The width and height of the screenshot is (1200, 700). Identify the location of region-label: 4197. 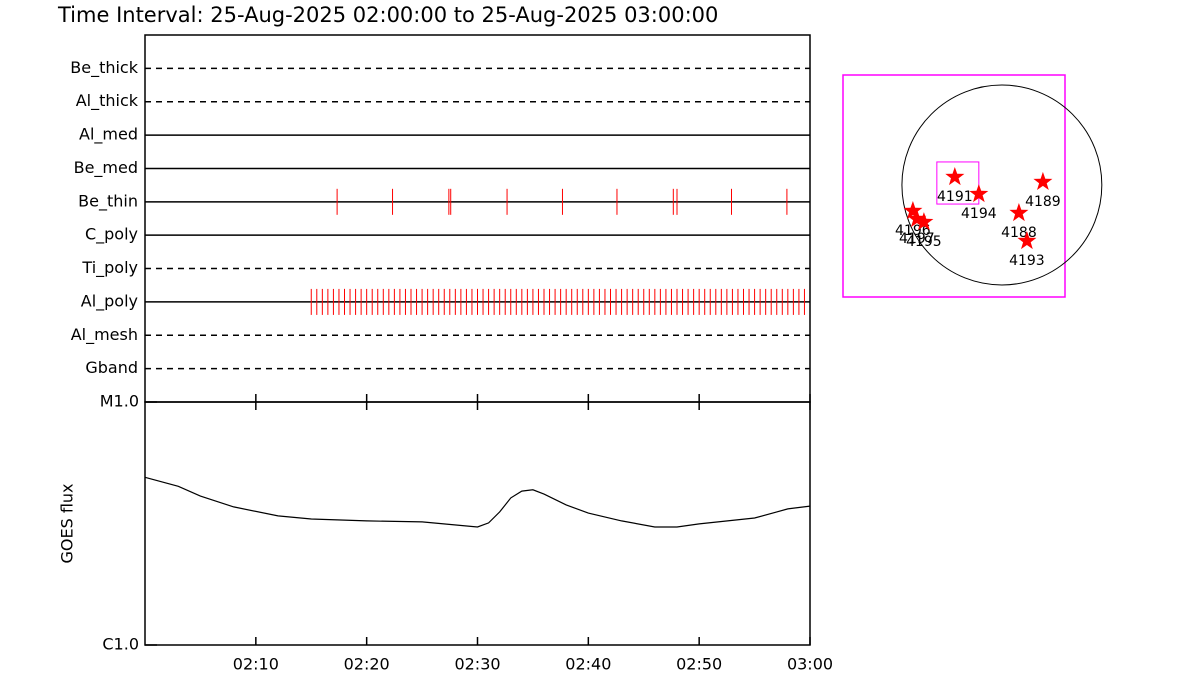
(917, 239).